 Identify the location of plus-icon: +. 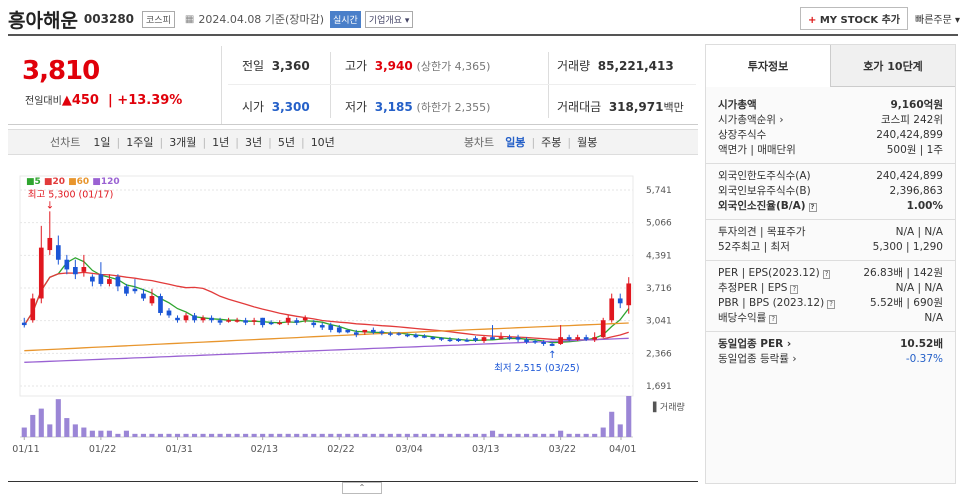
(812, 20).